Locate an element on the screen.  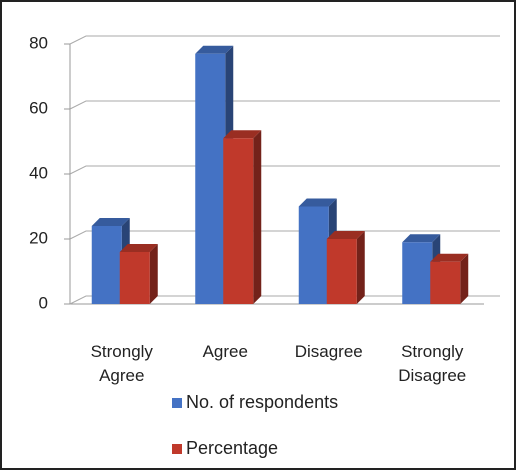
x-tick-label: Agree is located at coordinates (225, 351).